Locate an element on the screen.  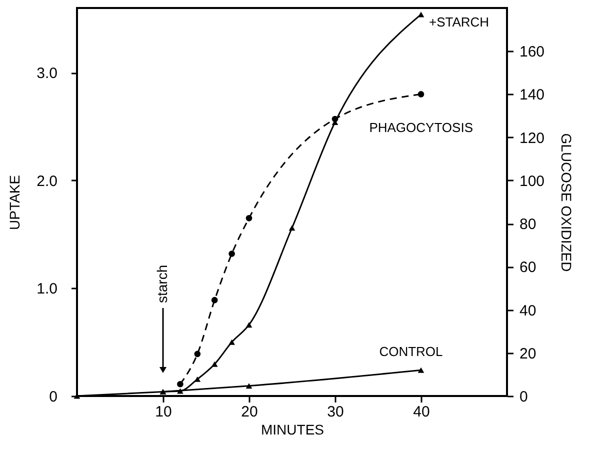
x-tick-label: 30 is located at coordinates (335, 412).